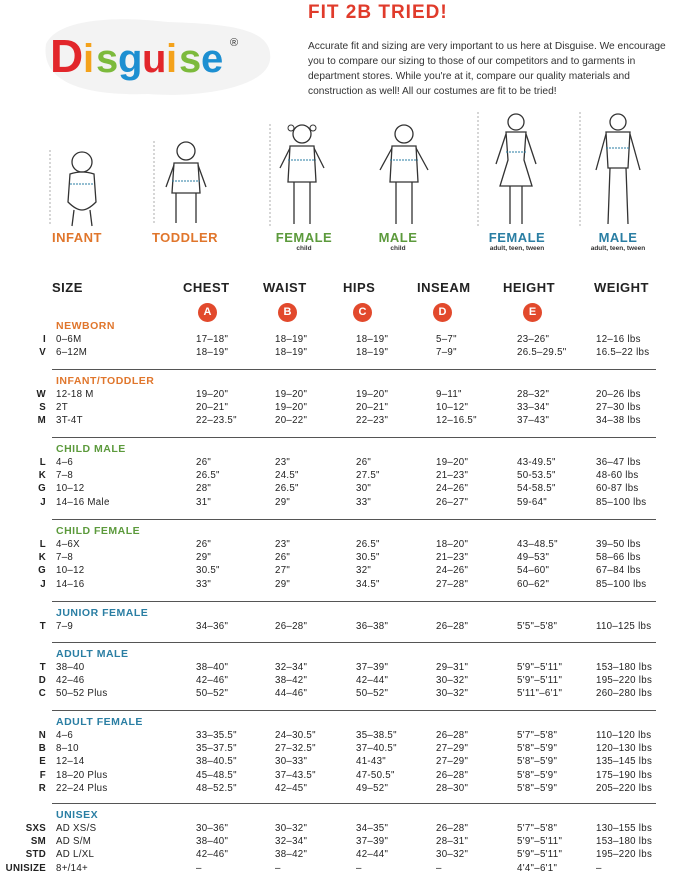 The height and width of the screenshot is (883, 679). I want to click on cell-waist: 44–46", so click(291, 694).